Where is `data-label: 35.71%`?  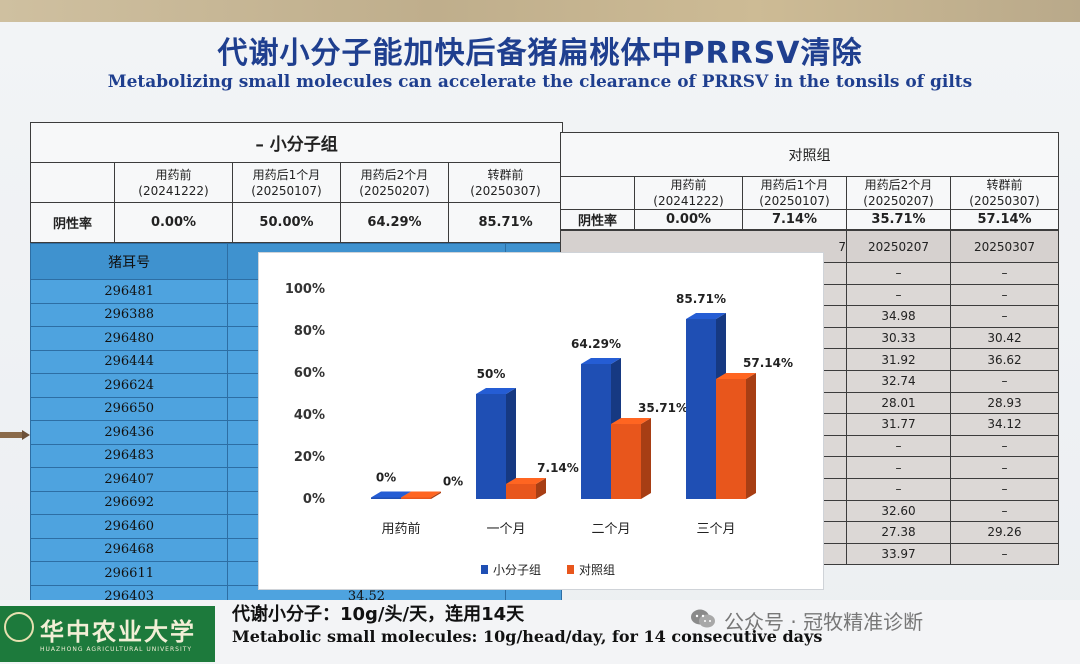 data-label: 35.71% is located at coordinates (663, 408).